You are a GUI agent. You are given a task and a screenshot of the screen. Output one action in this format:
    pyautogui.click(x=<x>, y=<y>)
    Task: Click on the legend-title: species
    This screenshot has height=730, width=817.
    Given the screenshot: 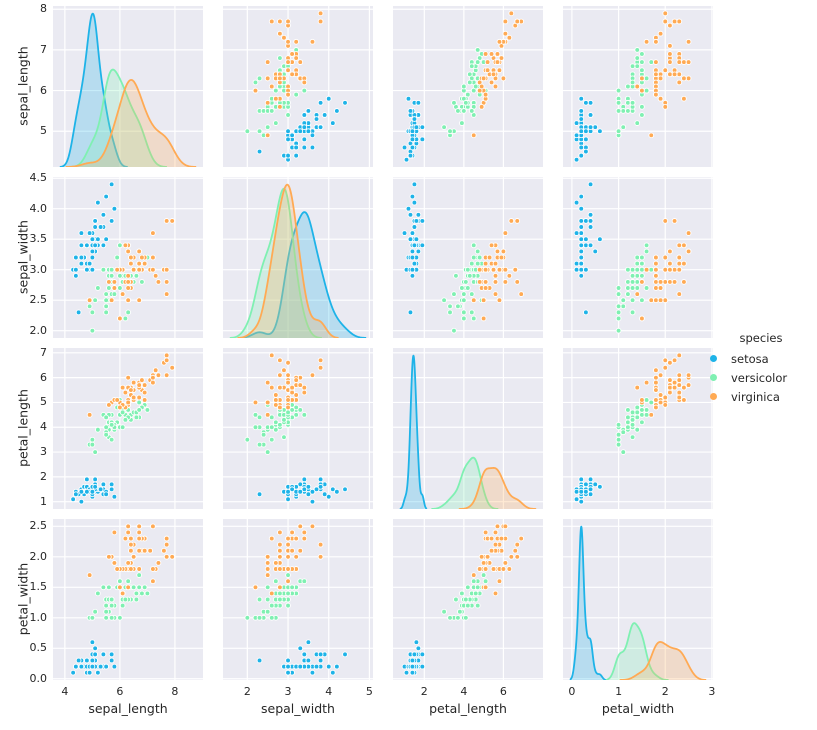 What is the action you would take?
    pyautogui.click(x=761, y=338)
    